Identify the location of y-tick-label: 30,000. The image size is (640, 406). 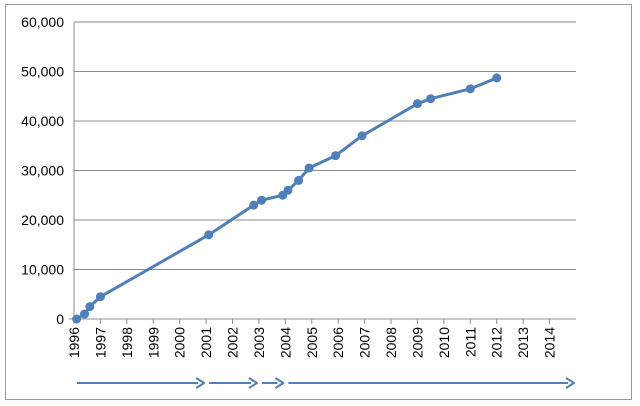
(42, 171).